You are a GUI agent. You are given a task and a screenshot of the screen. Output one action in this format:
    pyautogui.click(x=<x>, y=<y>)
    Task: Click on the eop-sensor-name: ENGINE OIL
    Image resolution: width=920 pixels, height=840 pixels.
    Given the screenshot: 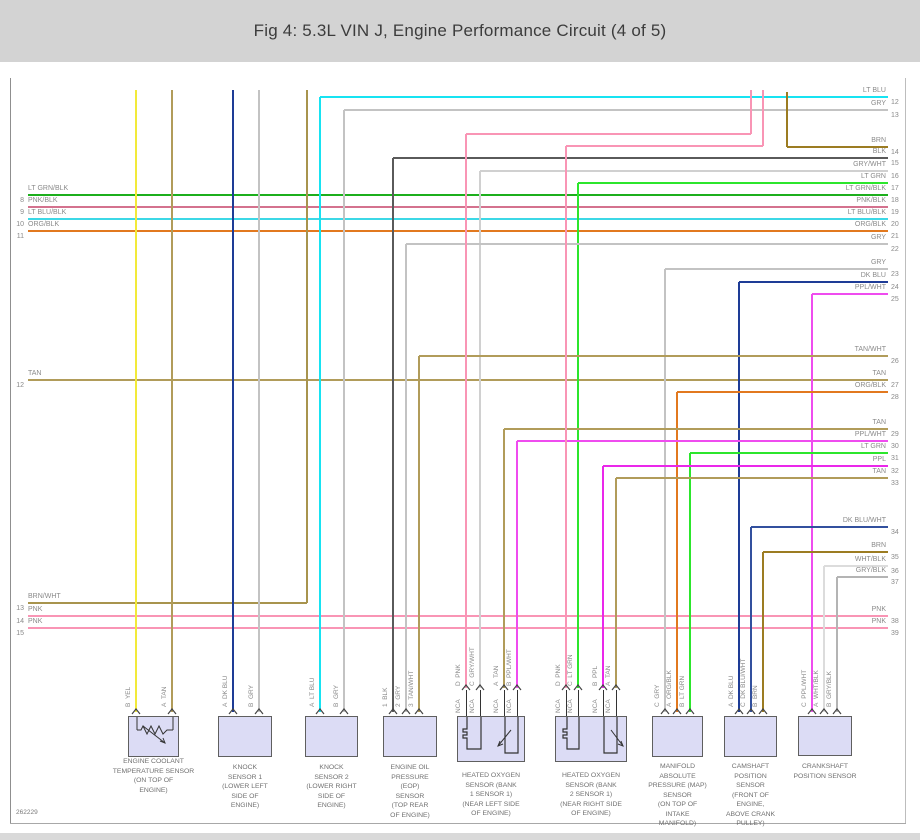 What is the action you would take?
    pyautogui.click(x=410, y=767)
    